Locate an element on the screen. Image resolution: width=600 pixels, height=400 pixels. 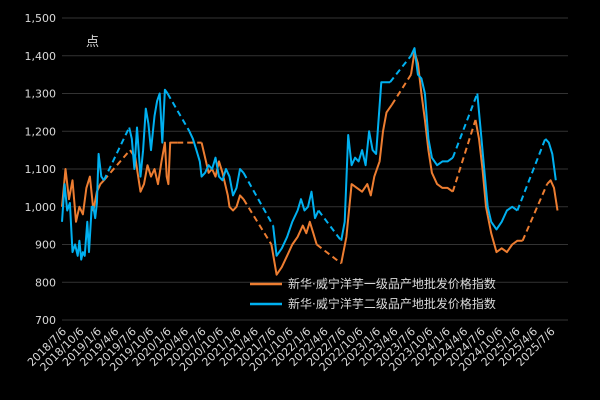
legend-label-grade1: 新华·威宁洋芋一级品产地批发价格指数 is located at coordinates (392, 283).